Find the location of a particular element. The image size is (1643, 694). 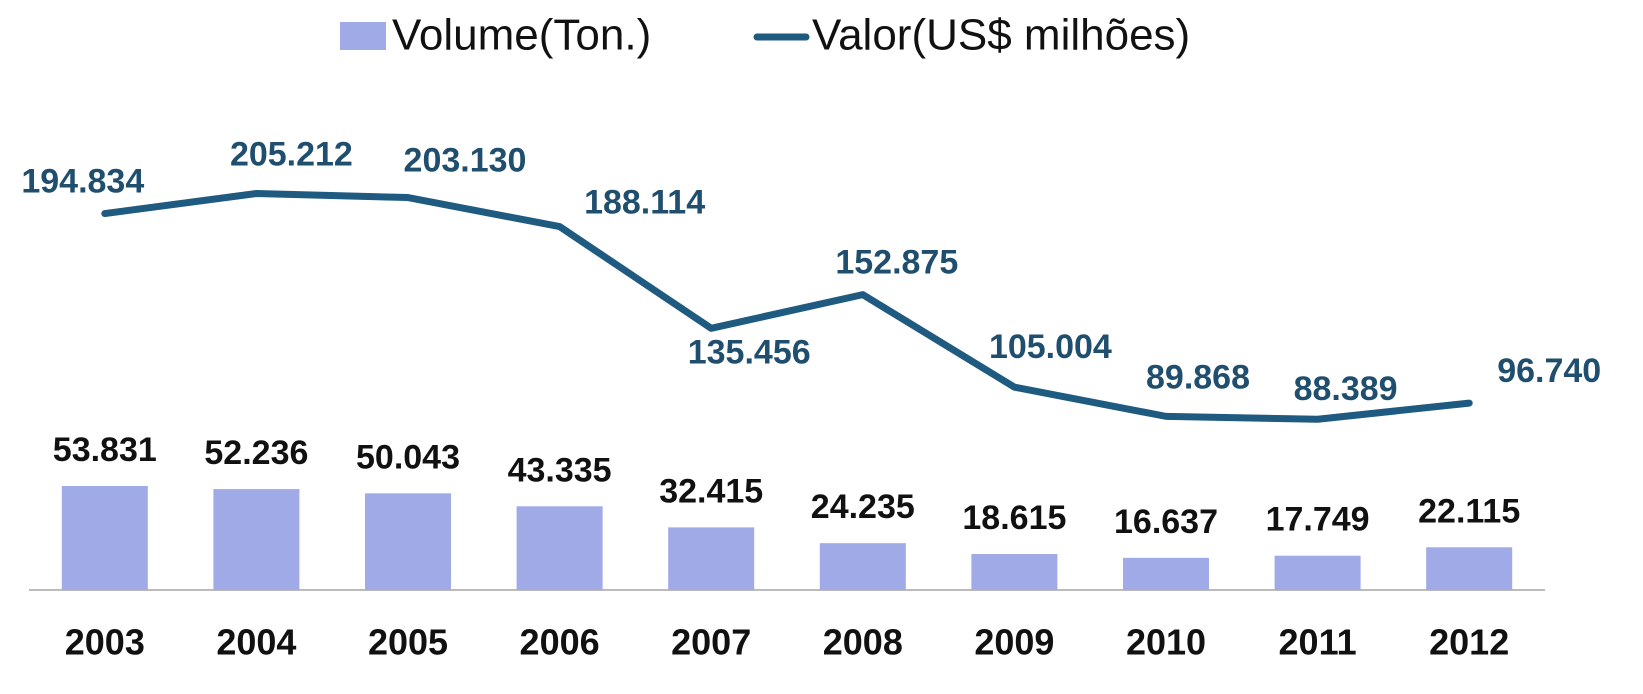

x-tick-label: 2008 is located at coordinates (863, 642).